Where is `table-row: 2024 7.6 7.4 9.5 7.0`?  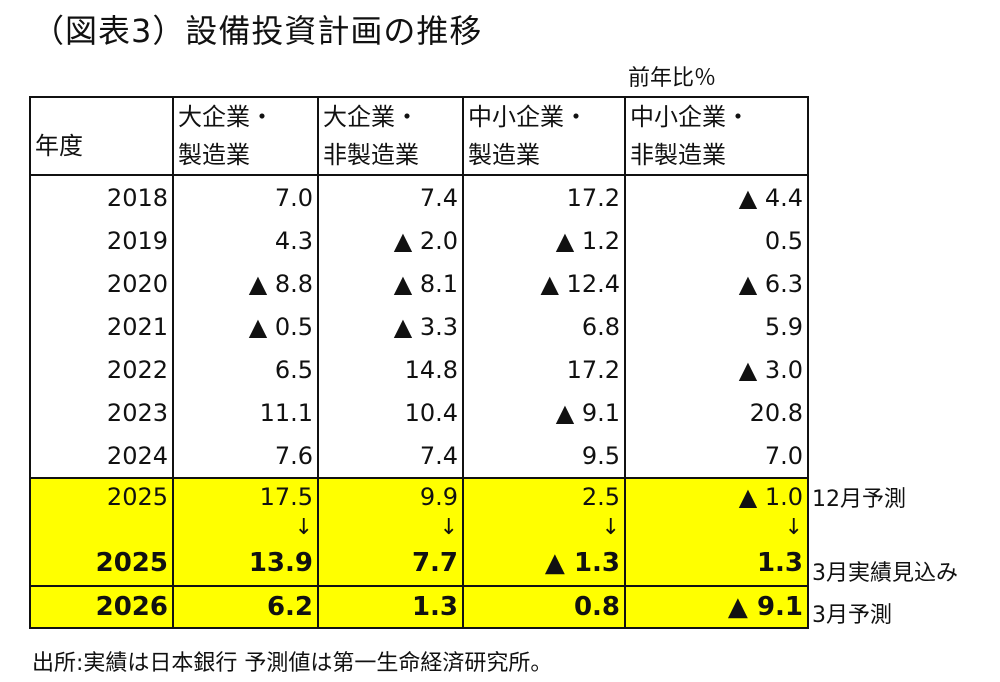
table-row: 2024 7.6 7.4 9.5 7.0 is located at coordinates (419, 456).